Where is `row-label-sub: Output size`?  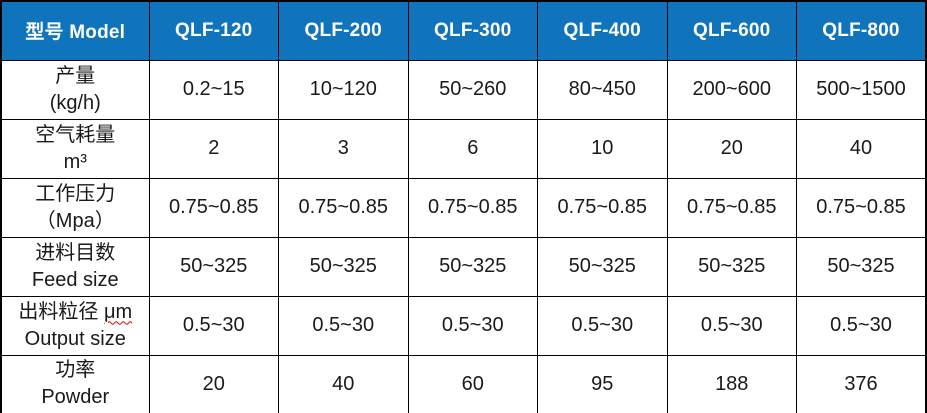
row-label-sub: Output size is located at coordinates (75, 338).